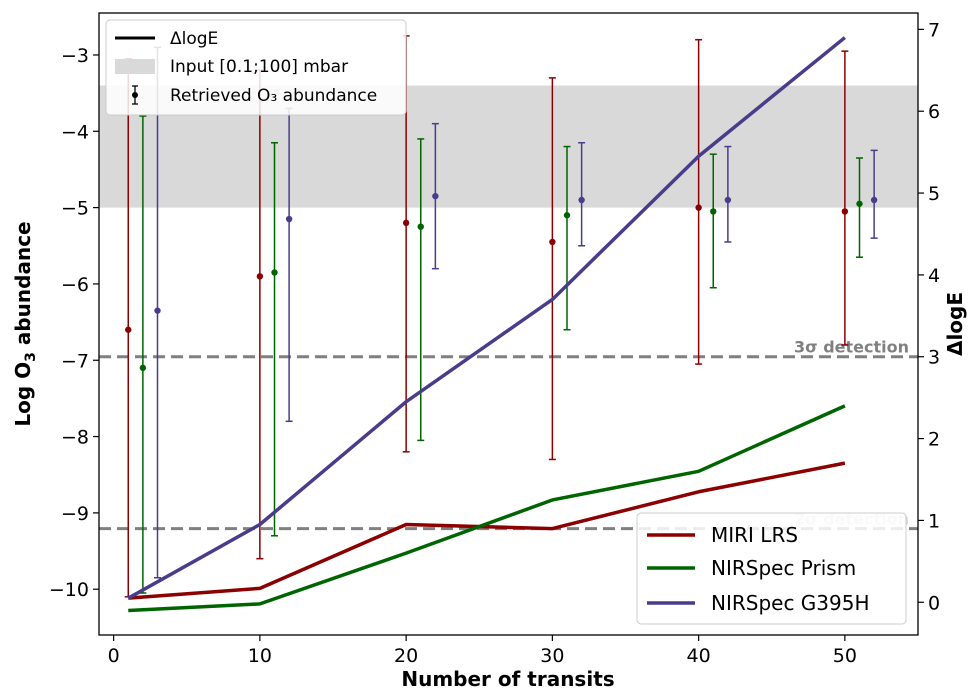  What do you see at coordinates (552, 656) in the screenshot?
I see `x-tick-label: 30` at bounding box center [552, 656].